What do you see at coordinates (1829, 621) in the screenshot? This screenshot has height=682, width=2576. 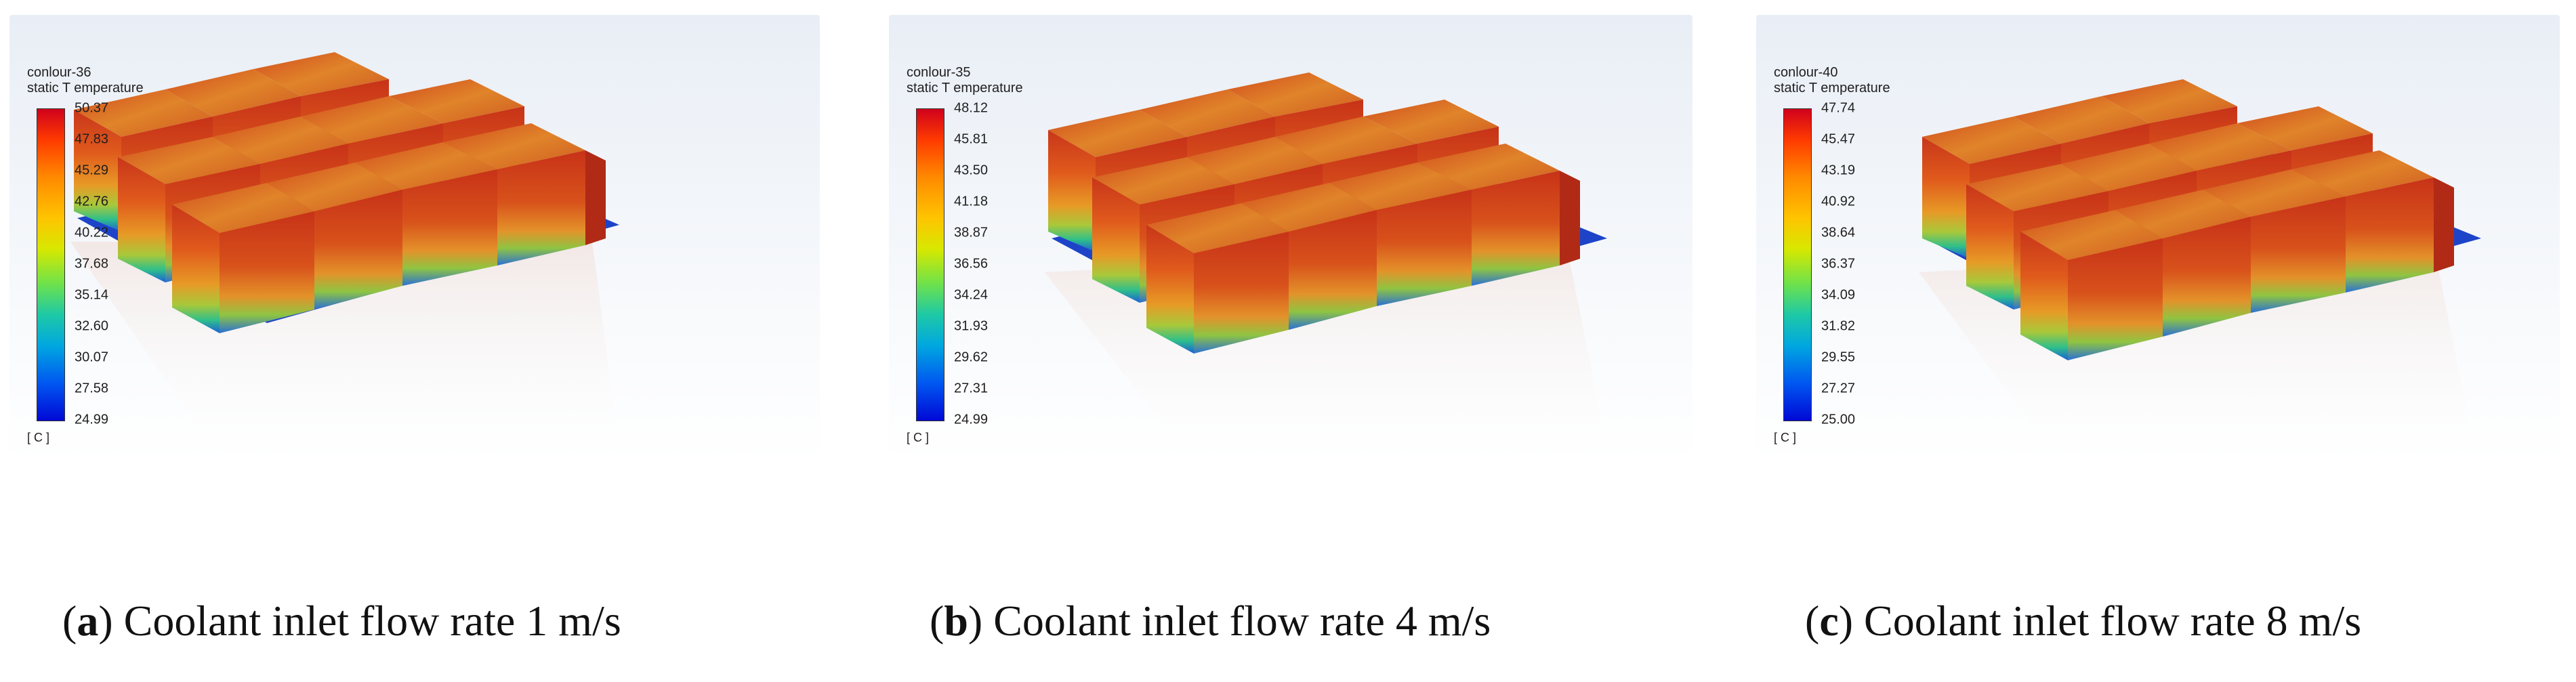 I see `caption-letter: c` at bounding box center [1829, 621].